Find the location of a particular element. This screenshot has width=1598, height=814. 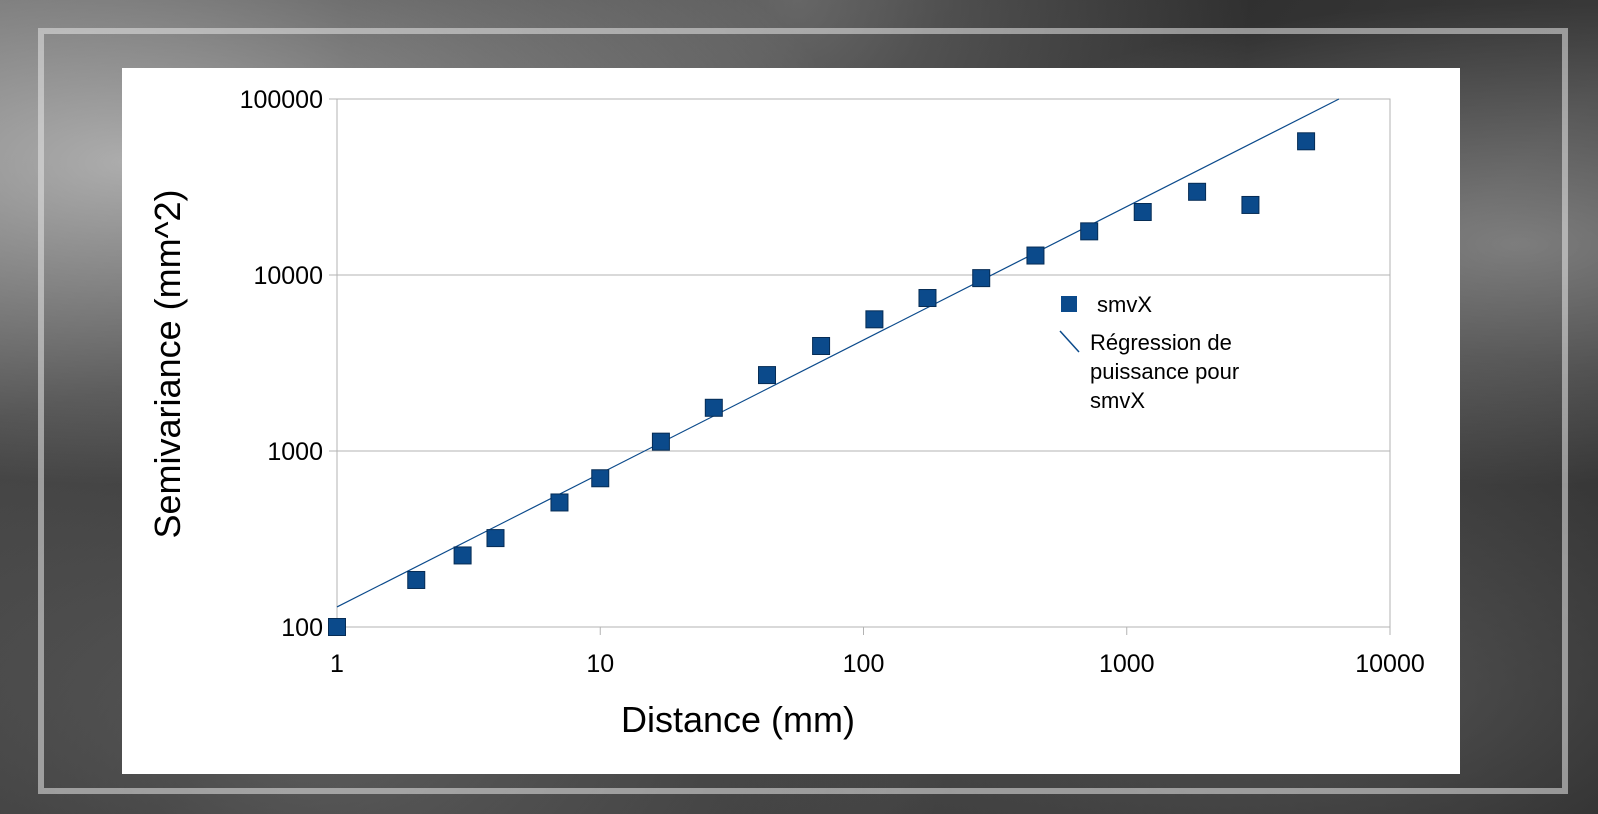

y-axis-title: Semivariance (mm^2) is located at coordinates (167, 364).